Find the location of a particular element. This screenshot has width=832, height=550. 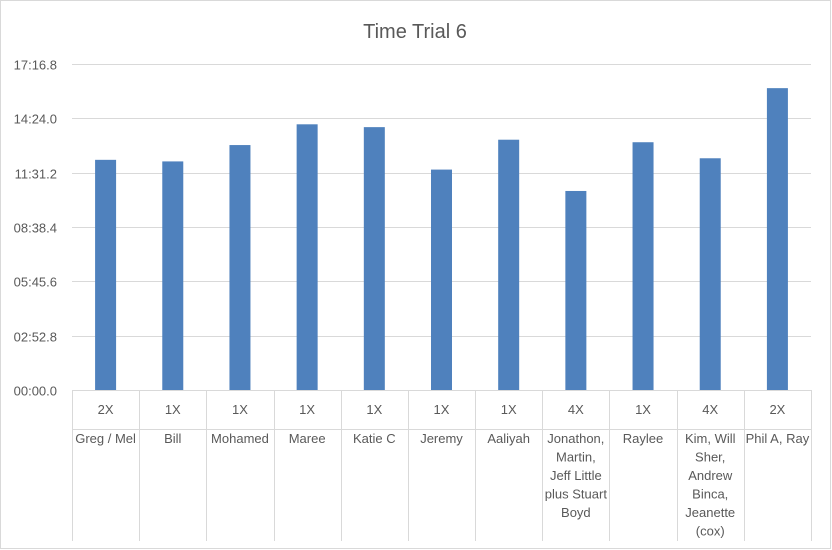

category-label: Greg / Mel is located at coordinates (105, 438).